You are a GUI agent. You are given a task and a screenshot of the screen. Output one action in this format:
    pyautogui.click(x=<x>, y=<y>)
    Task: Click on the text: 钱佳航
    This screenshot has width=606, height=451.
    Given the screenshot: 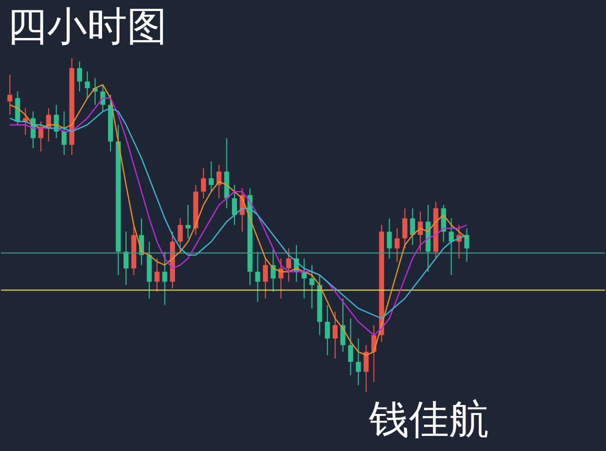 What is the action you would take?
    pyautogui.click(x=428, y=419)
    